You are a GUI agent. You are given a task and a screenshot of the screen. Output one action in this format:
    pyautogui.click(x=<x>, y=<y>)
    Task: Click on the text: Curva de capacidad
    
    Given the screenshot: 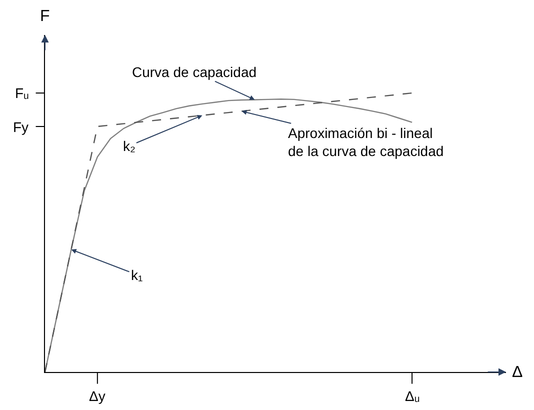 What is the action you would take?
    pyautogui.click(x=194, y=72)
    